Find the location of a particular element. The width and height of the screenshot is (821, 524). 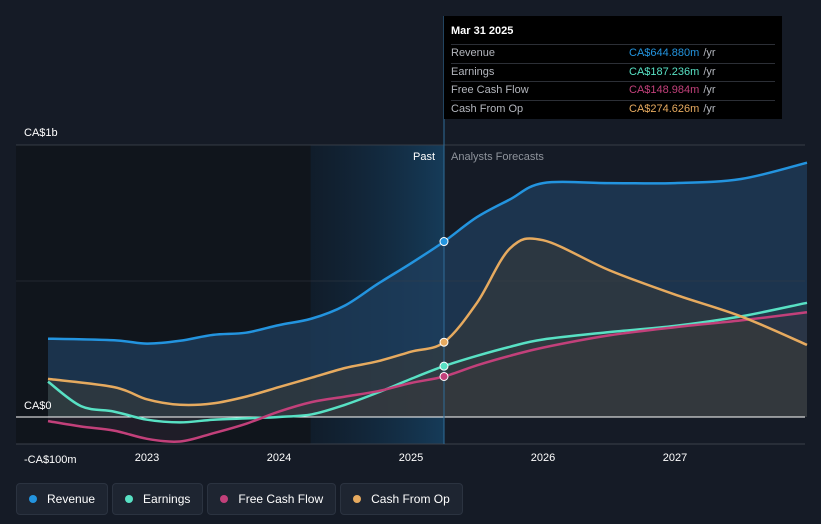

legend-item-free-cash-flow: Free Cash Flow is located at coordinates (272, 499).